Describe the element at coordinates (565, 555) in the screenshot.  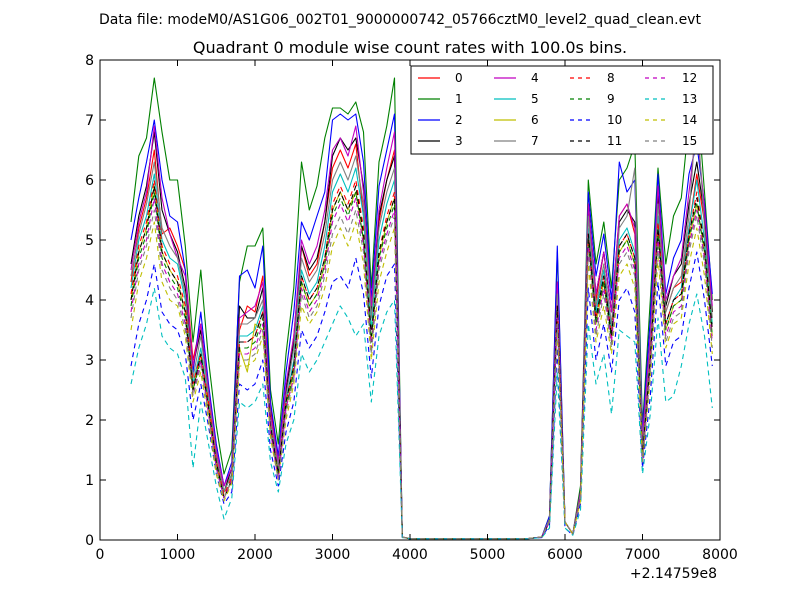
I see `x-tick-label: 6000` at that location.